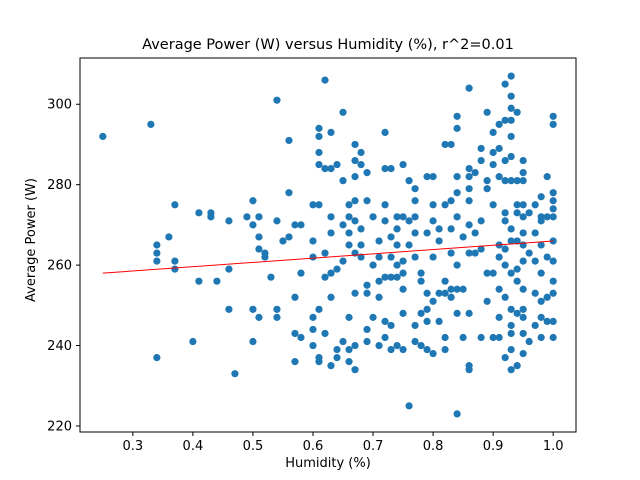 The image size is (640, 480). What do you see at coordinates (328, 257) in the screenshot?
I see `regression-line` at bounding box center [328, 257].